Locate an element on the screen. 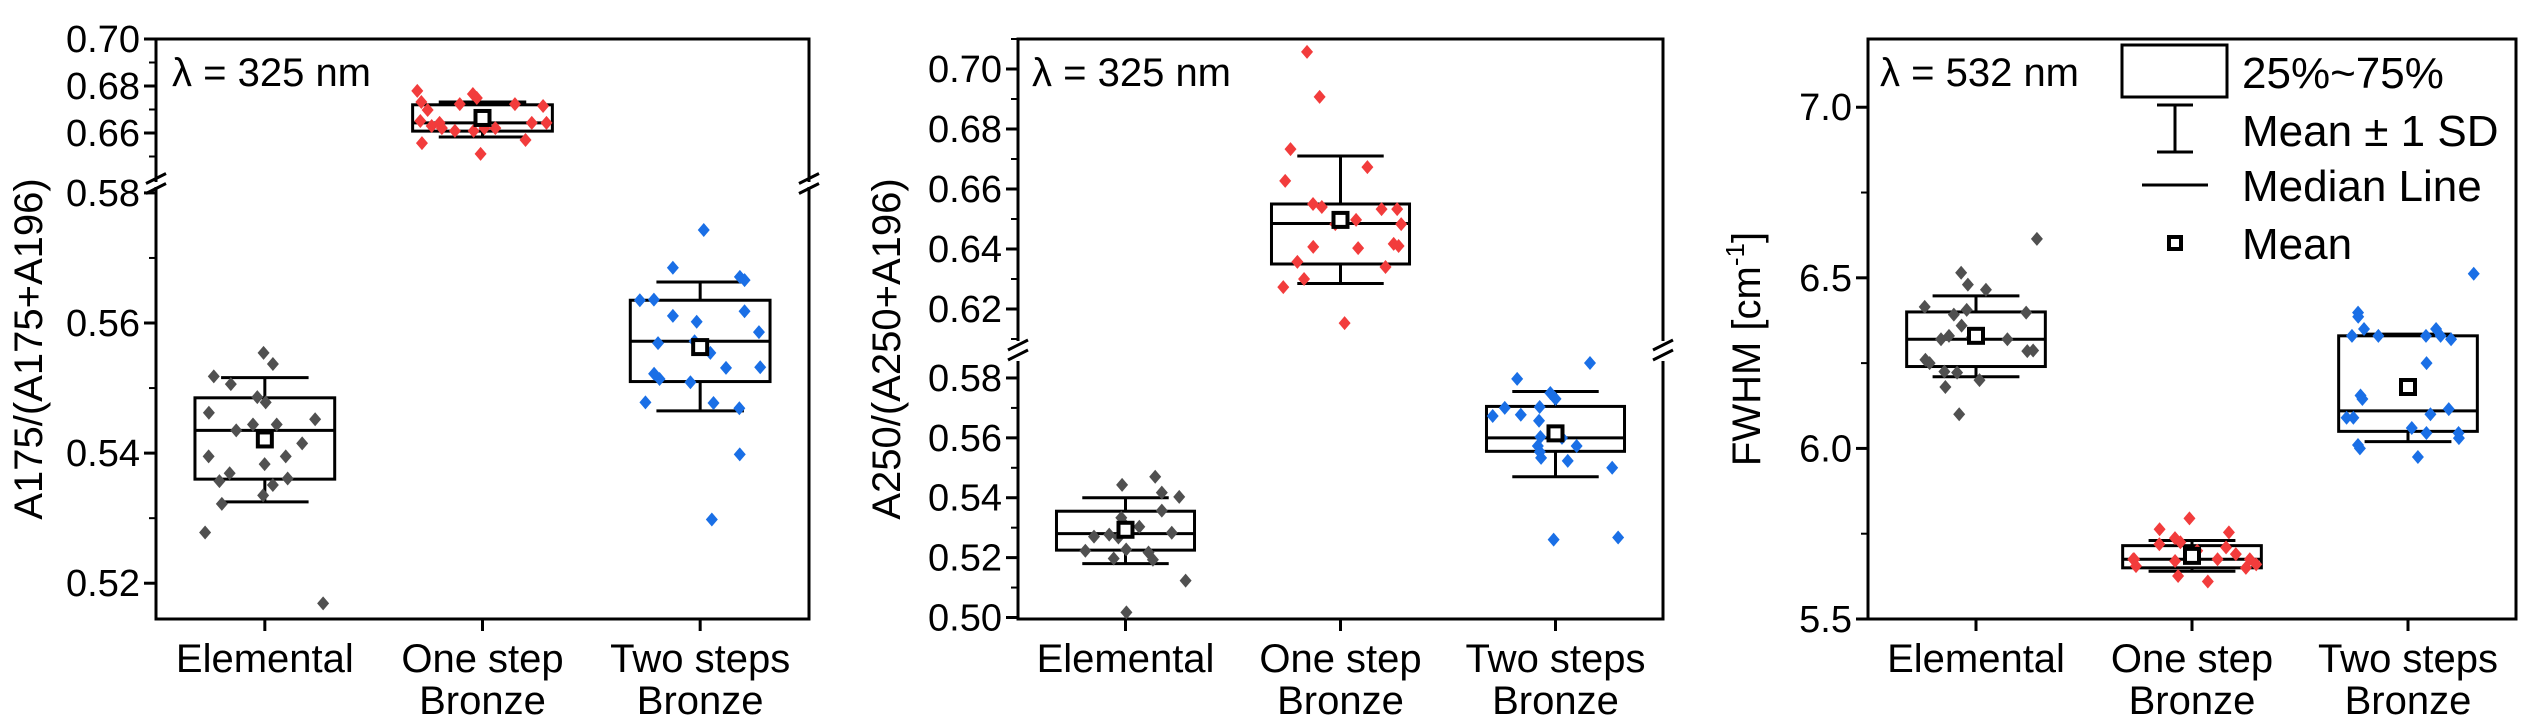 The image size is (2522, 726). axis-break-gap is located at coordinates (156, 184).